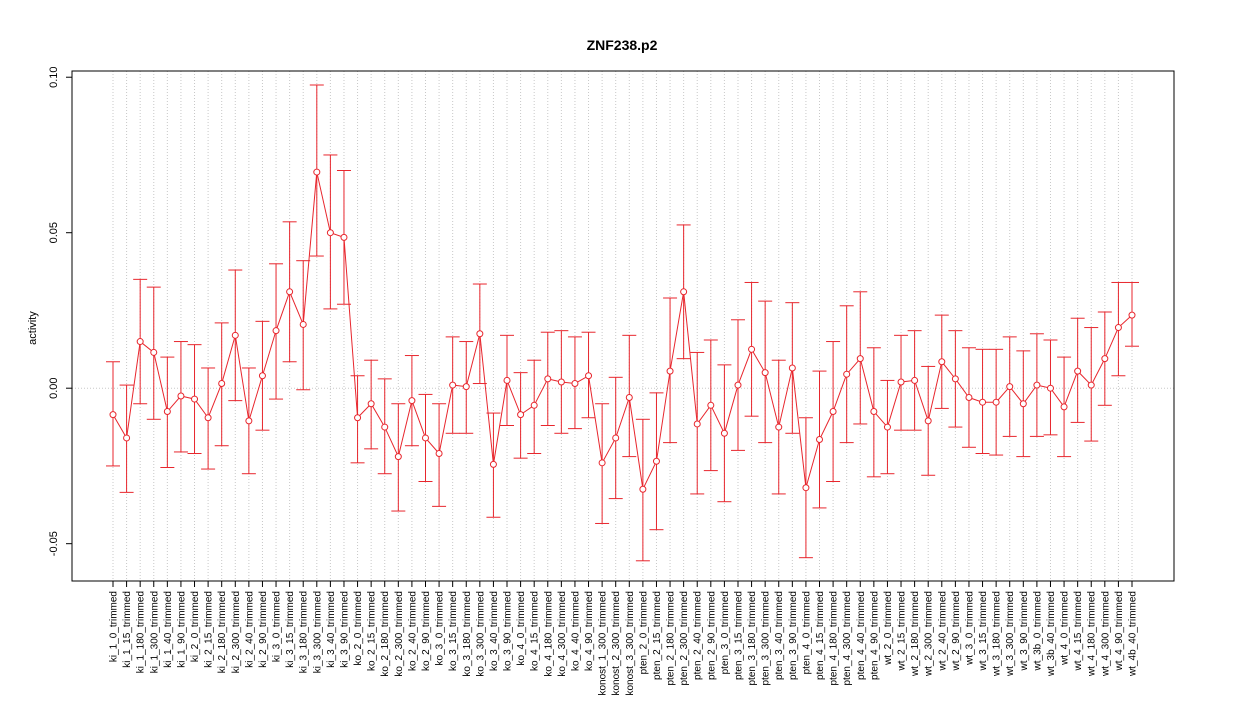 This screenshot has height=720, width=1245. What do you see at coordinates (168, 629) in the screenshot?
I see `x-tick-label: ki_1_40_trimmed` at bounding box center [168, 629].